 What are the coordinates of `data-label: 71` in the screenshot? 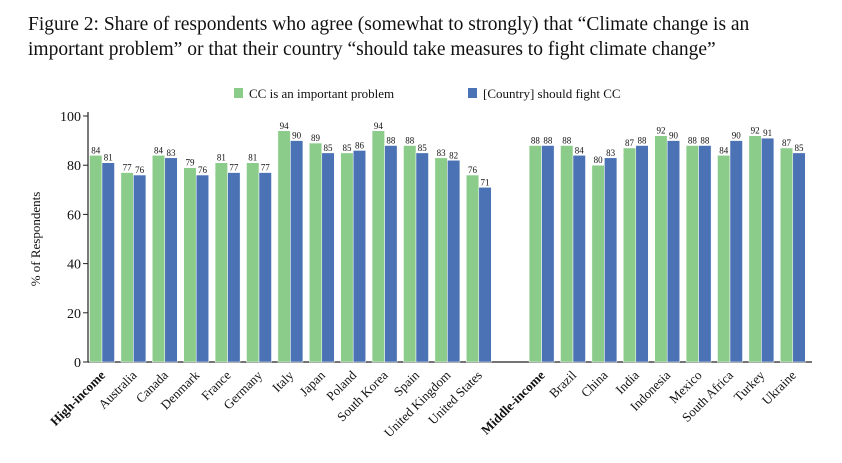 It's located at (485, 182).